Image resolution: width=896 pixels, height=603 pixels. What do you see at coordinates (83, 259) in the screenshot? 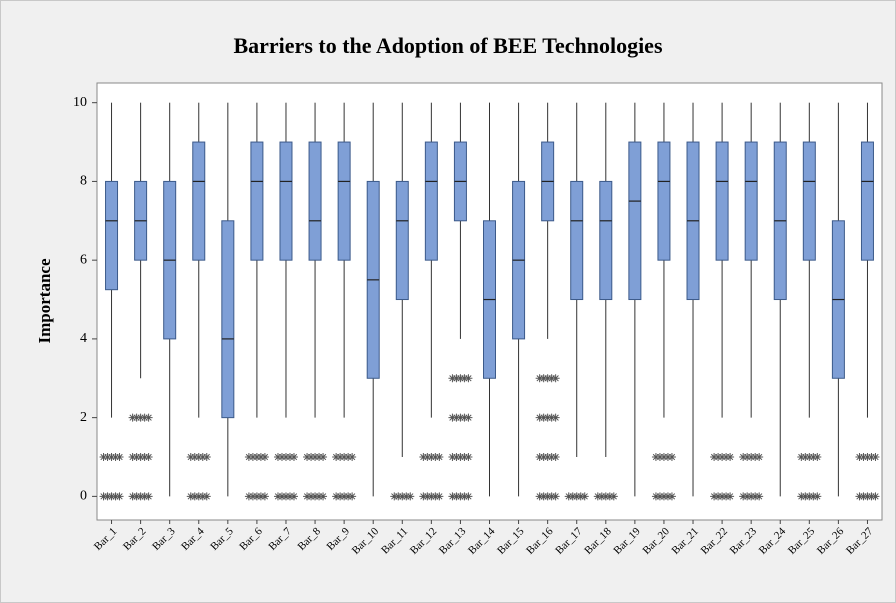
I see `y-tick-label: 6` at bounding box center [83, 259].